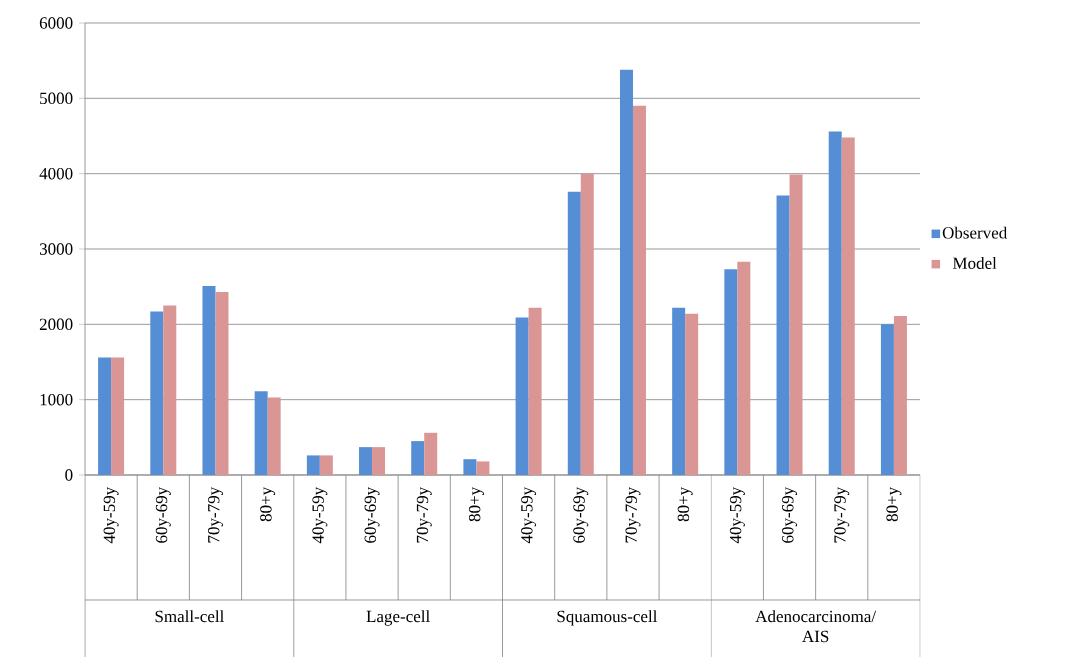  Describe the element at coordinates (69, 475) in the screenshot. I see `y-tick-label: 0` at that location.